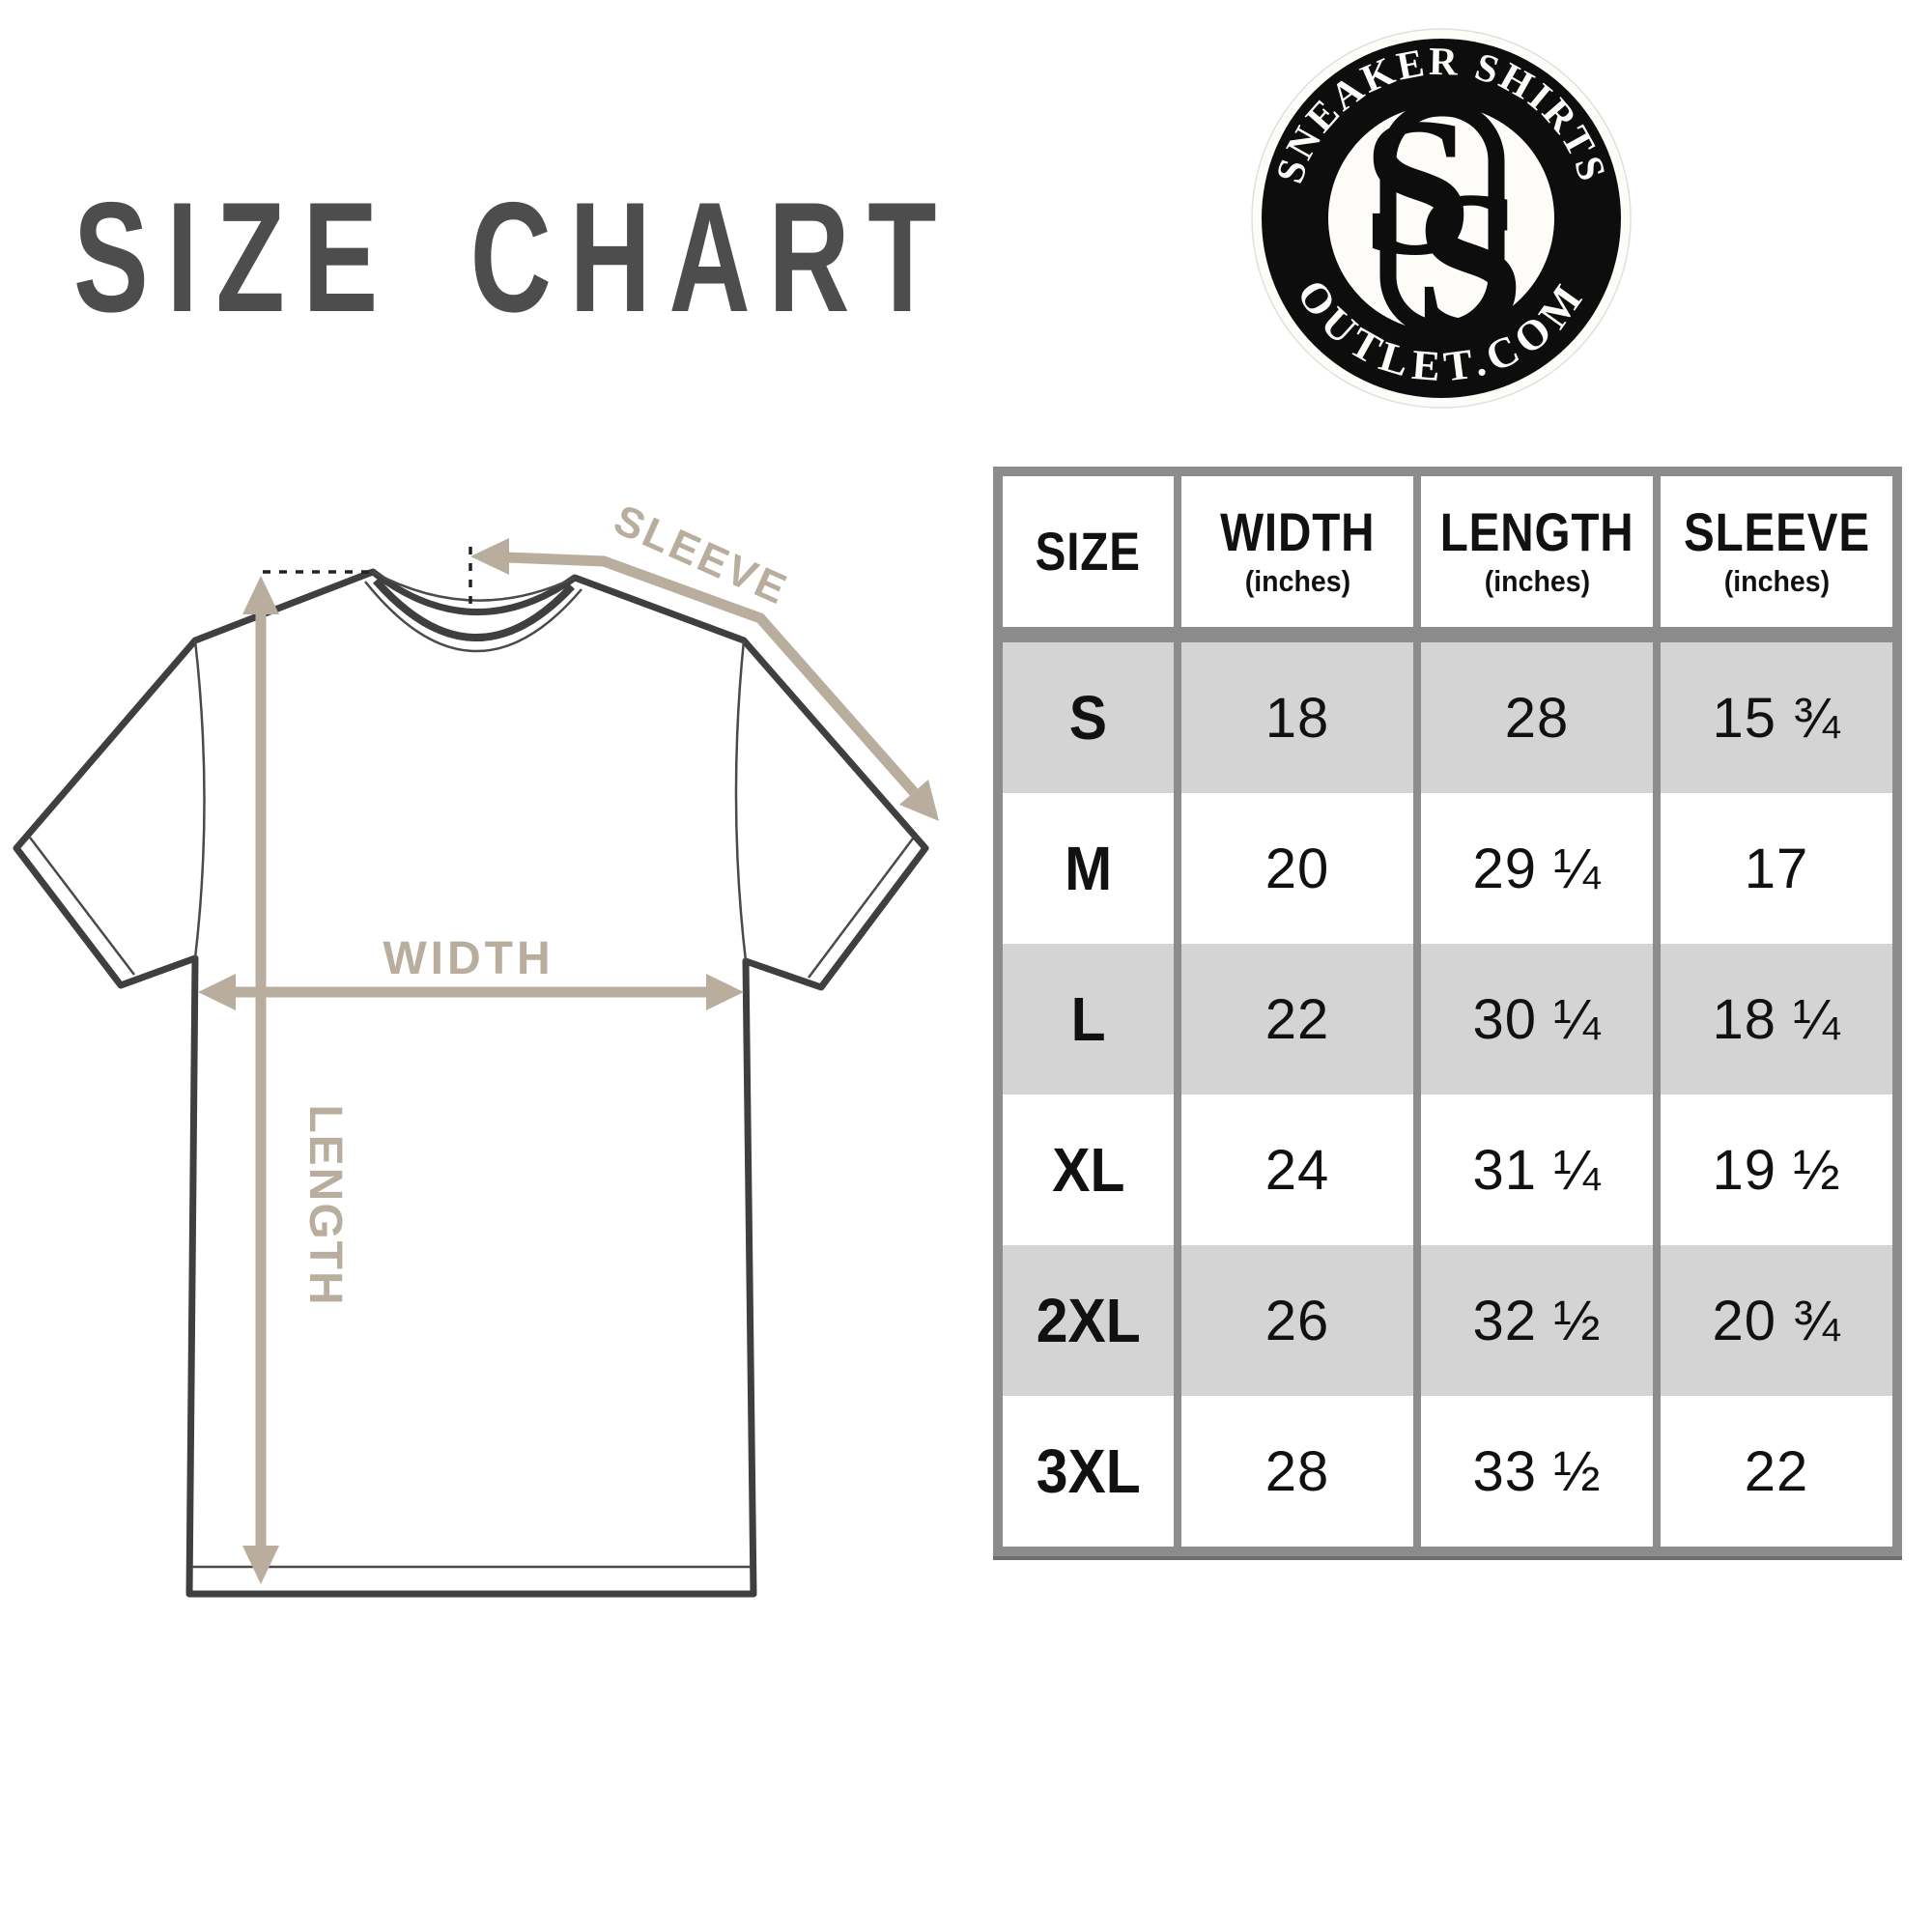  What do you see at coordinates (1776, 717) in the screenshot?
I see `cell-s-sleeve: 15 ¾` at bounding box center [1776, 717].